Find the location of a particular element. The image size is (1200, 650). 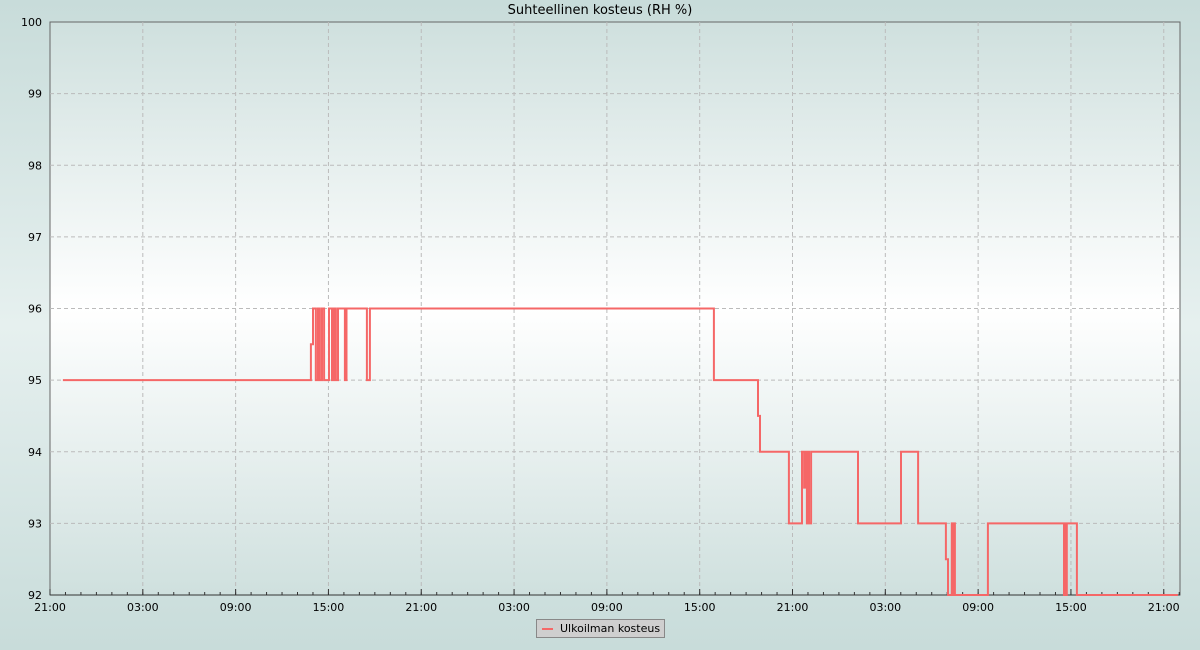

y-tick-label: 93 is located at coordinates (35, 523).